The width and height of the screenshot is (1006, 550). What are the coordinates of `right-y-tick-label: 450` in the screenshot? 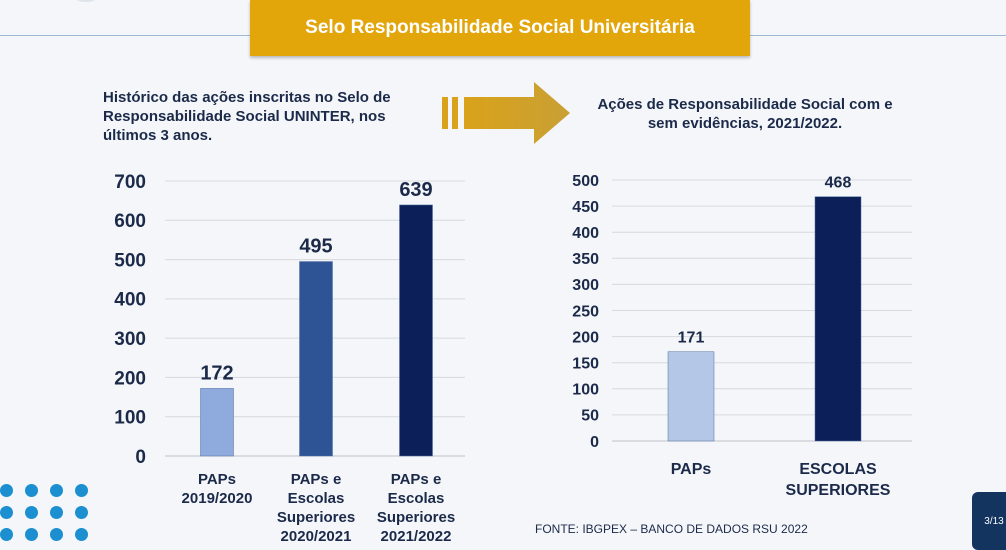 It's located at (585, 207).